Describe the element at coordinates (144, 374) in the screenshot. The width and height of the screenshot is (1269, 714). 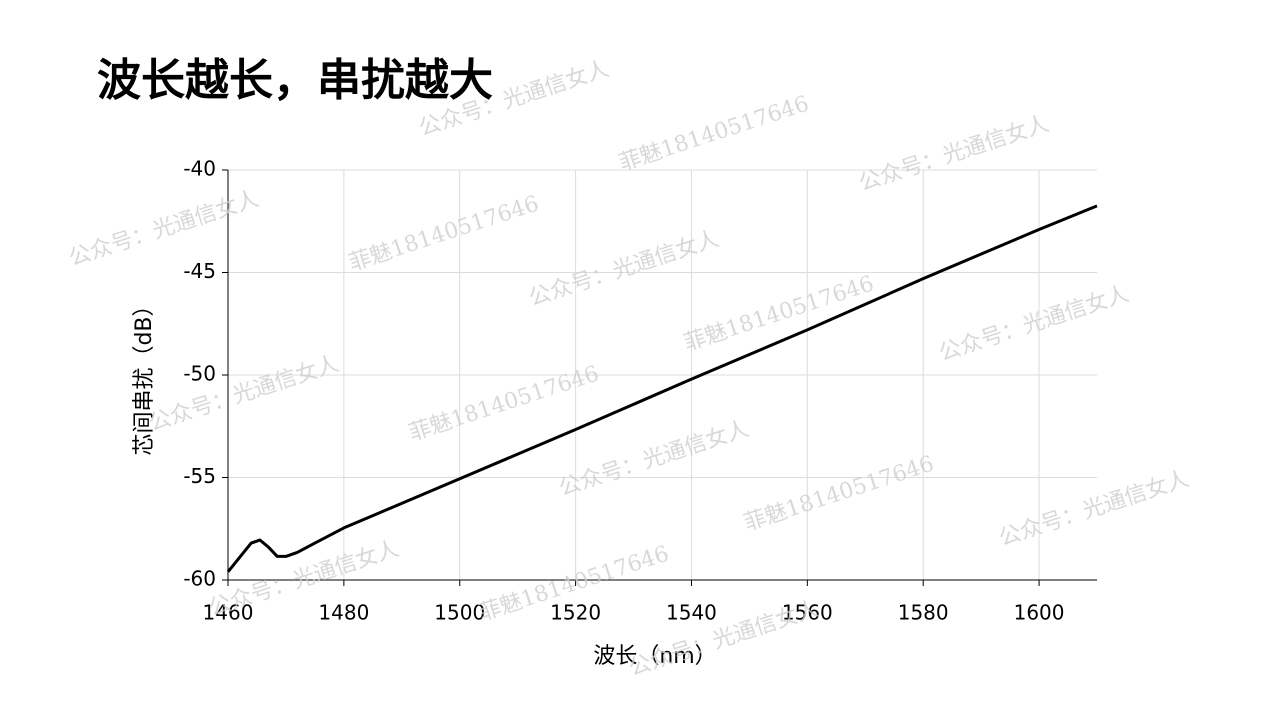
I see `y-axis-label: 芯间串扰（dB）` at that location.